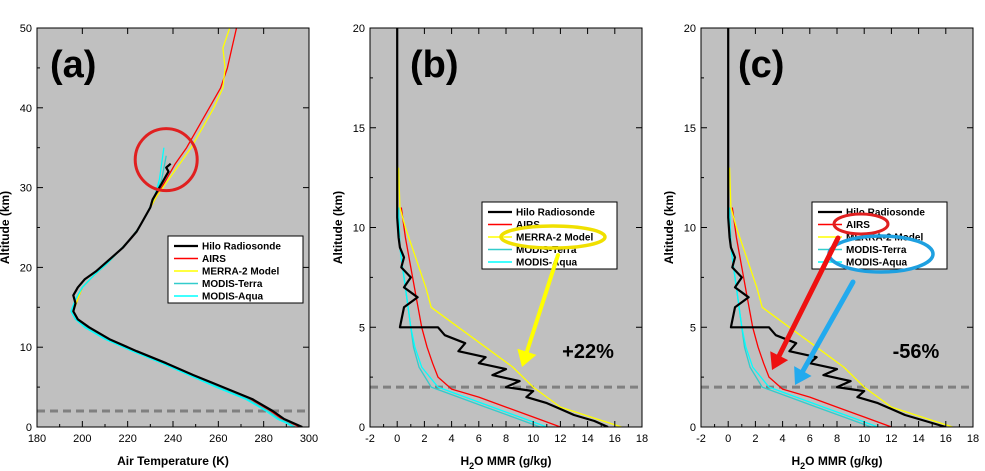 The width and height of the screenshot is (985, 471). I want to click on x-tick-label: 220, so click(127, 439).